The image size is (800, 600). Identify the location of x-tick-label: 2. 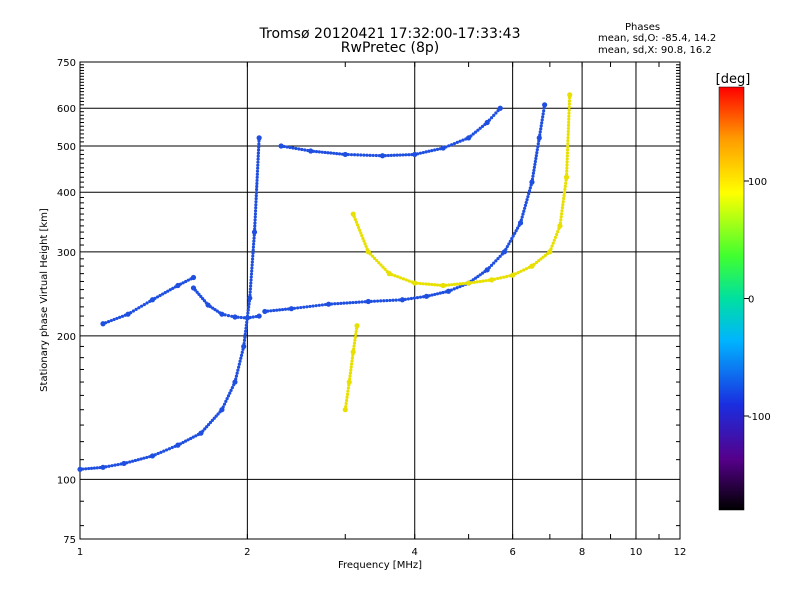
(247, 552).